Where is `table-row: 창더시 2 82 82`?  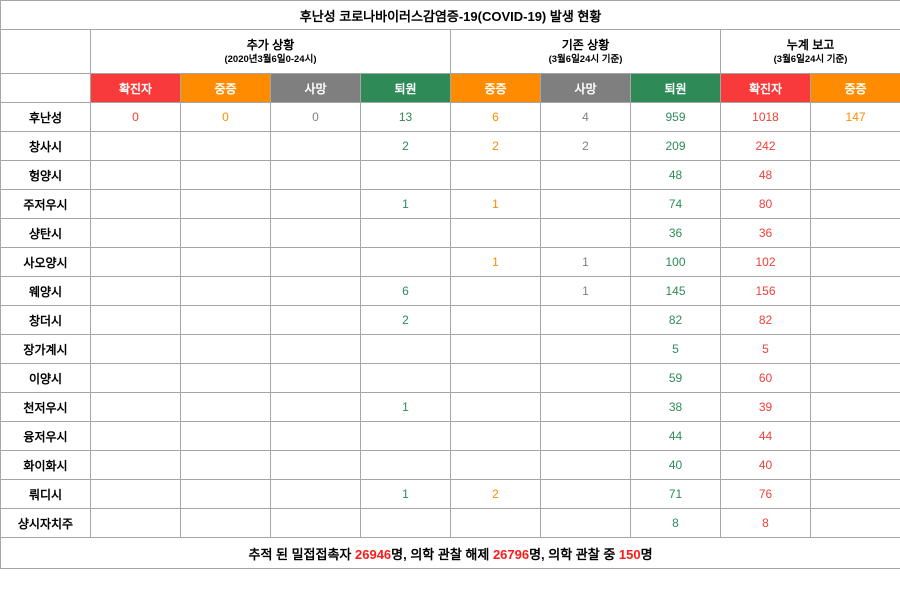
table-row: 창더시 2 82 82 is located at coordinates (450, 320).